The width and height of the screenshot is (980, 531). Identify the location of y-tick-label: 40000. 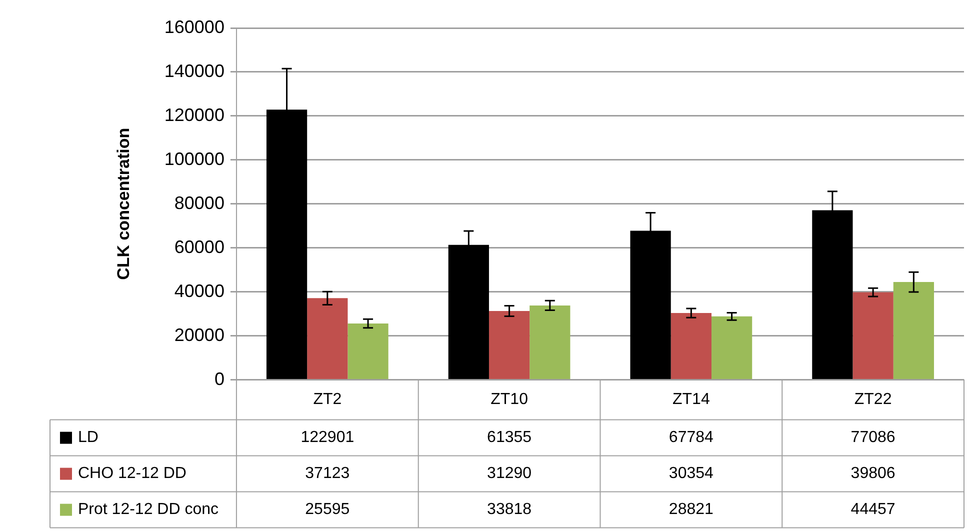
(199, 290).